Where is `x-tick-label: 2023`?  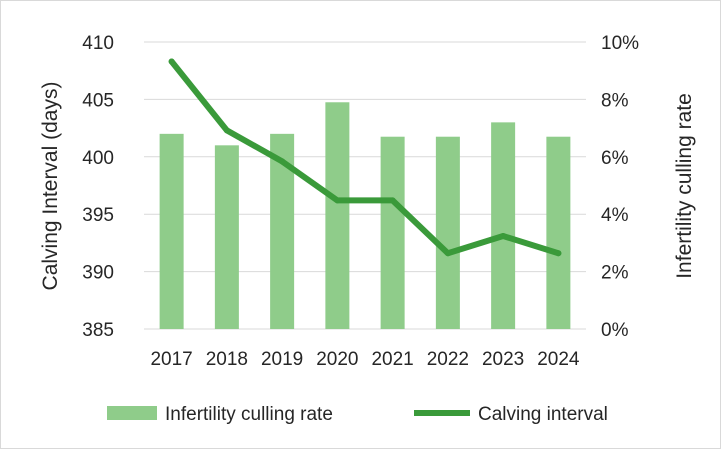 x-tick-label: 2023 is located at coordinates (503, 359).